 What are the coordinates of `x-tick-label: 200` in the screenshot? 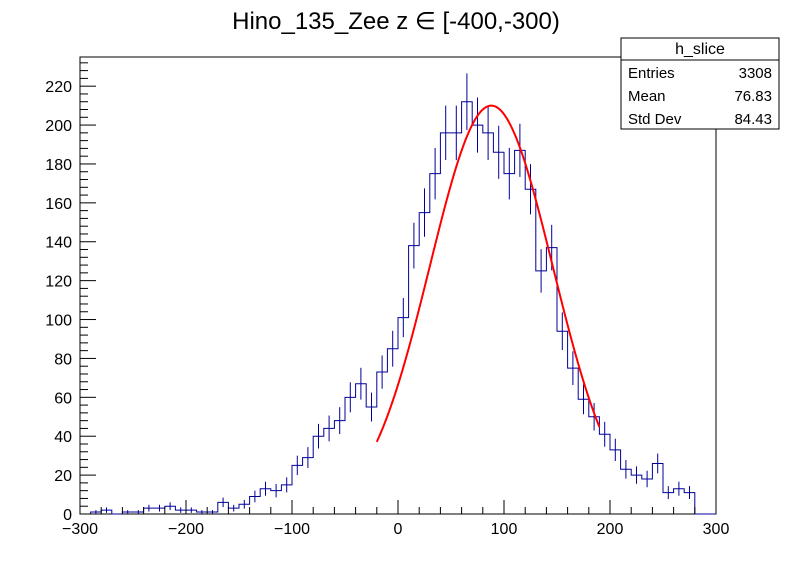 It's located at (610, 529).